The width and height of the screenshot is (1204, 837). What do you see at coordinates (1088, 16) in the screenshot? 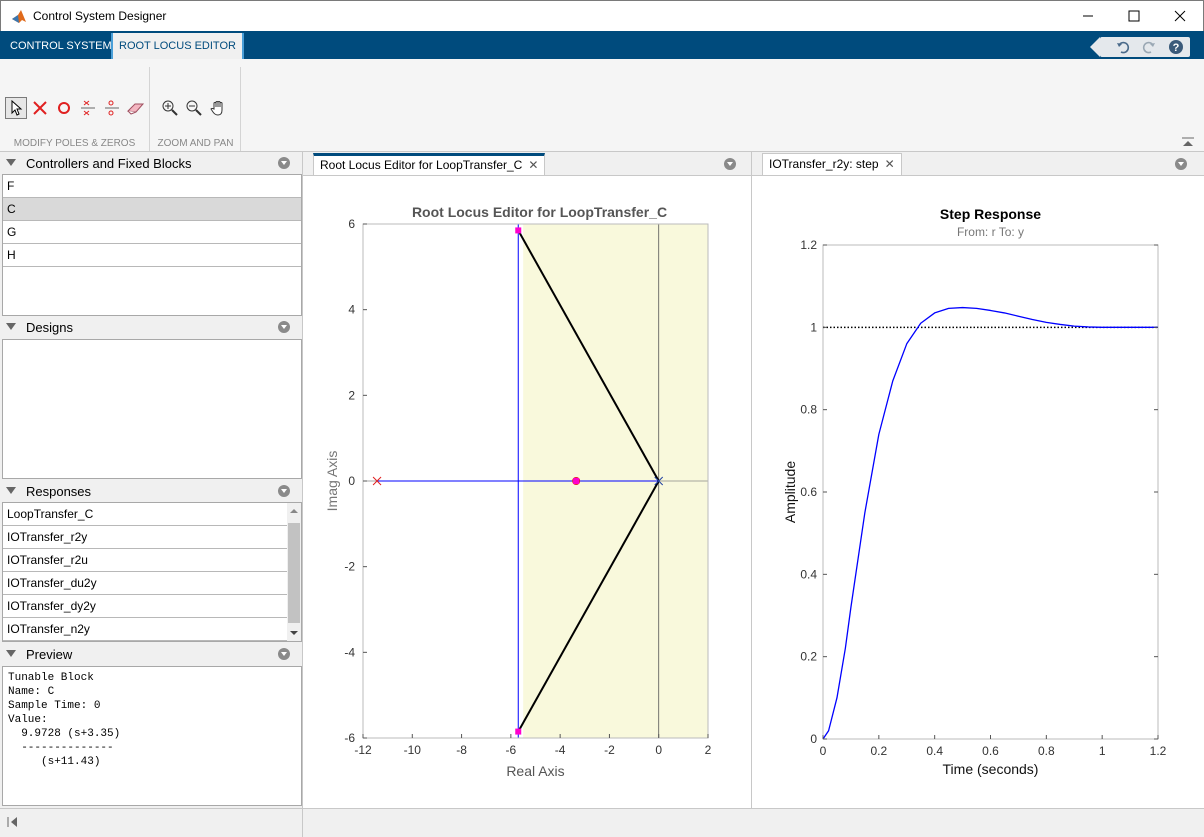
I see `minimize-button` at bounding box center [1088, 16].